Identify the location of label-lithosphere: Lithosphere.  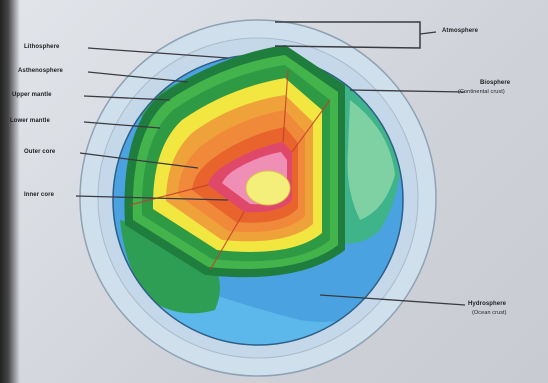
(42, 47).